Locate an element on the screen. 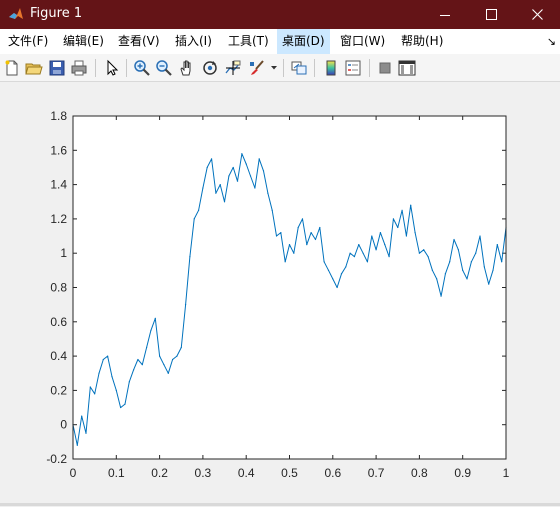 The image size is (560, 507). new-figure-icon is located at coordinates (12, 68).